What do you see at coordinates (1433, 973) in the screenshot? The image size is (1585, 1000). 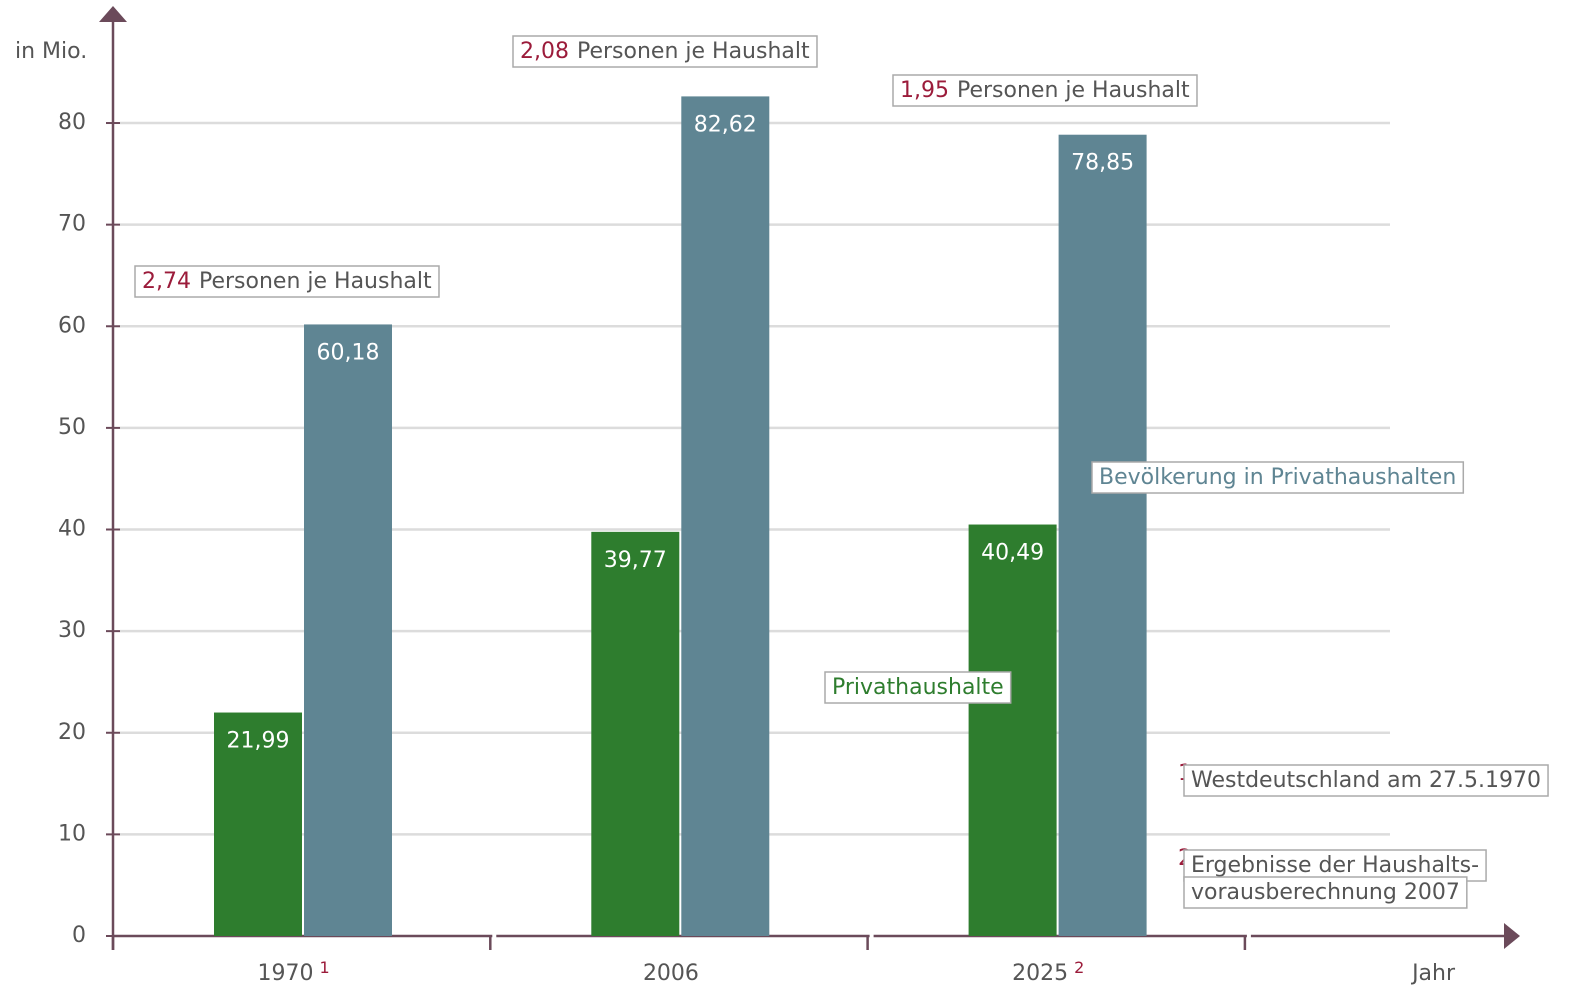 I see `x-axis-label: Jahr` at bounding box center [1433, 973].